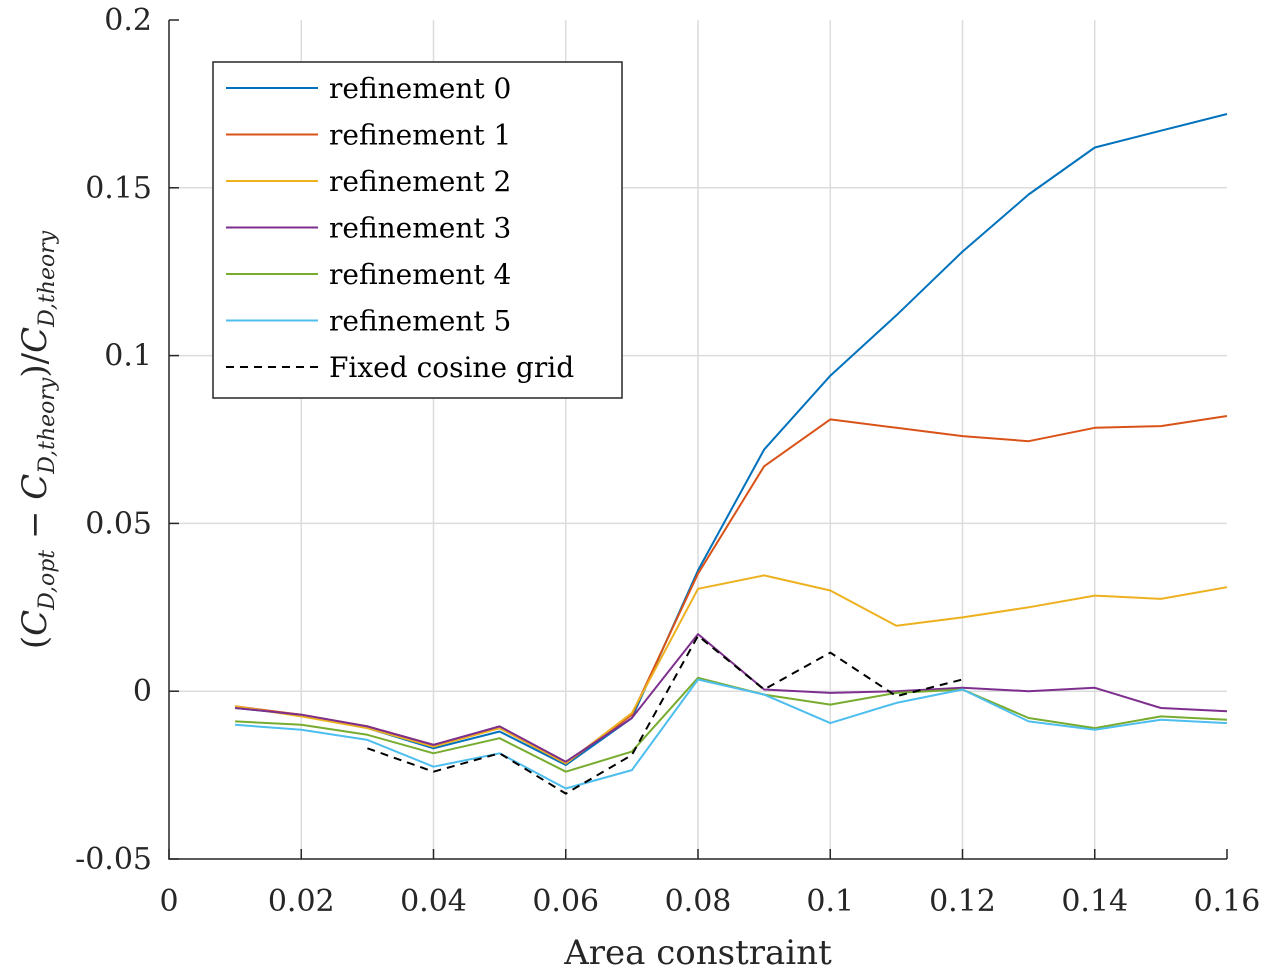  What do you see at coordinates (665, 714) in the screenshot?
I see `series-line-fixed-cosine-grid` at bounding box center [665, 714].